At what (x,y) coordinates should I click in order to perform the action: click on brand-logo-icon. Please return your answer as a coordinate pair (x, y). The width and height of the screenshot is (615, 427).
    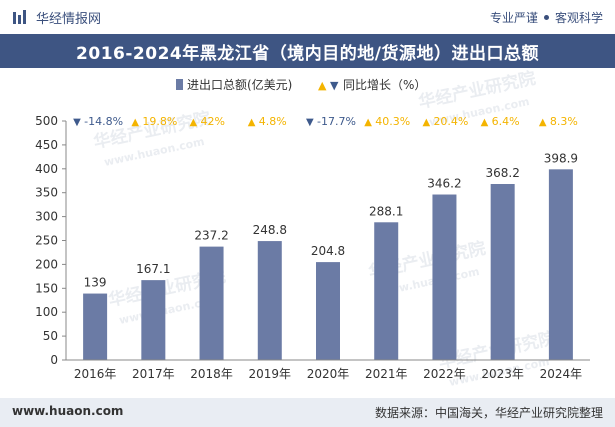
    Looking at the image, I should click on (19, 16).